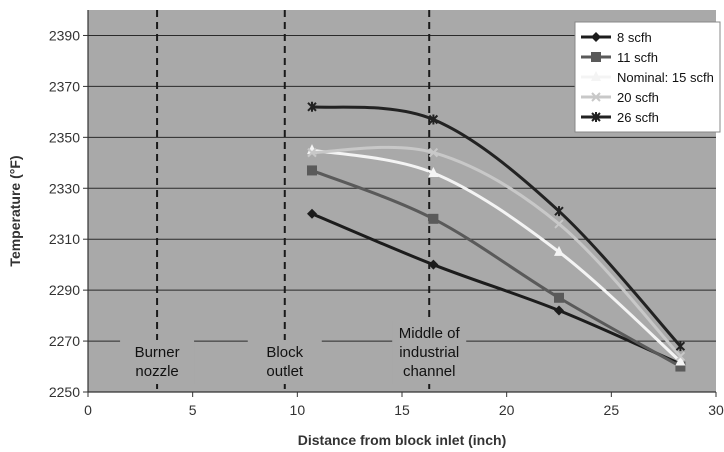 The width and height of the screenshot is (724, 452). Describe the element at coordinates (64, 392) in the screenshot. I see `y-tick-label: 2250` at that location.